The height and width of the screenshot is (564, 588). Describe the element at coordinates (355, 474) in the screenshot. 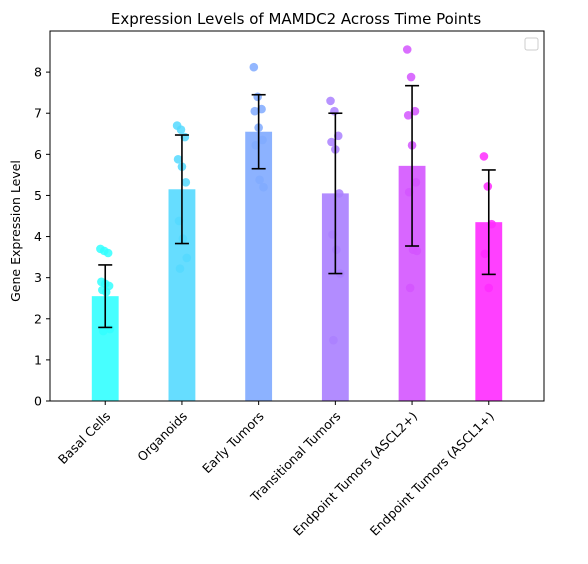

I see `x-tick-label: Endpoint Tumors (ASCL2+)` at that location.